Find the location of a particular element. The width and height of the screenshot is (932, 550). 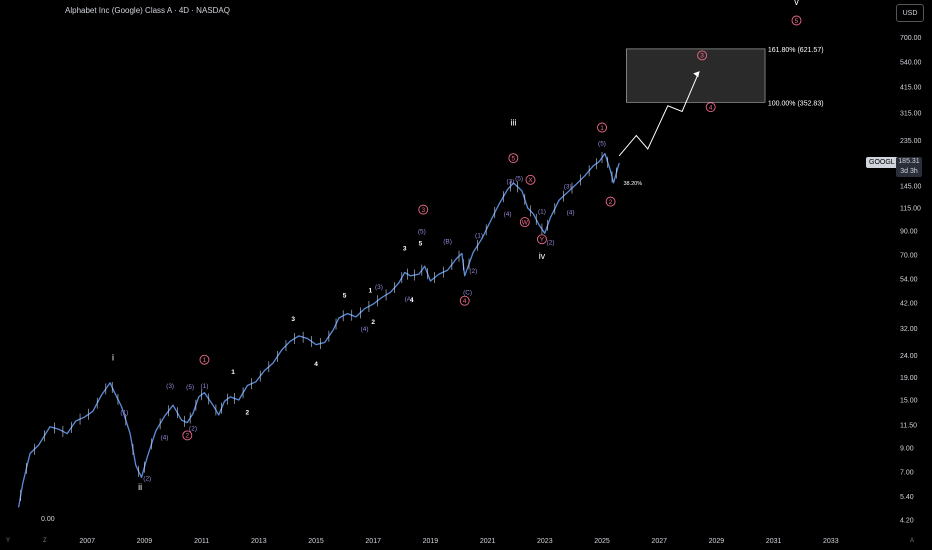

wave-label-major: iii is located at coordinates (513, 122).